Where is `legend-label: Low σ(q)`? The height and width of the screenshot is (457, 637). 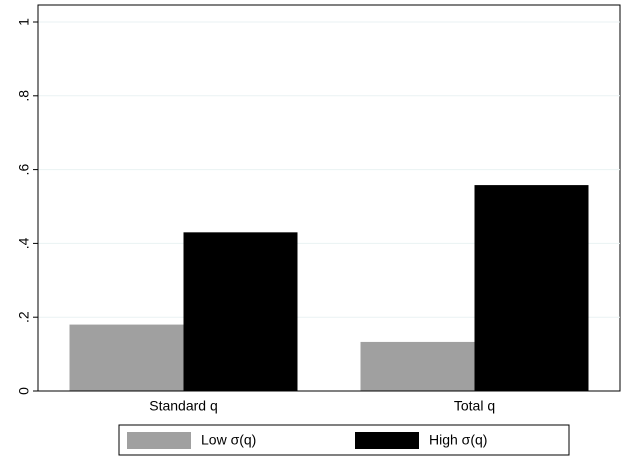
legend-label: Low σ(q) is located at coordinates (228, 440).